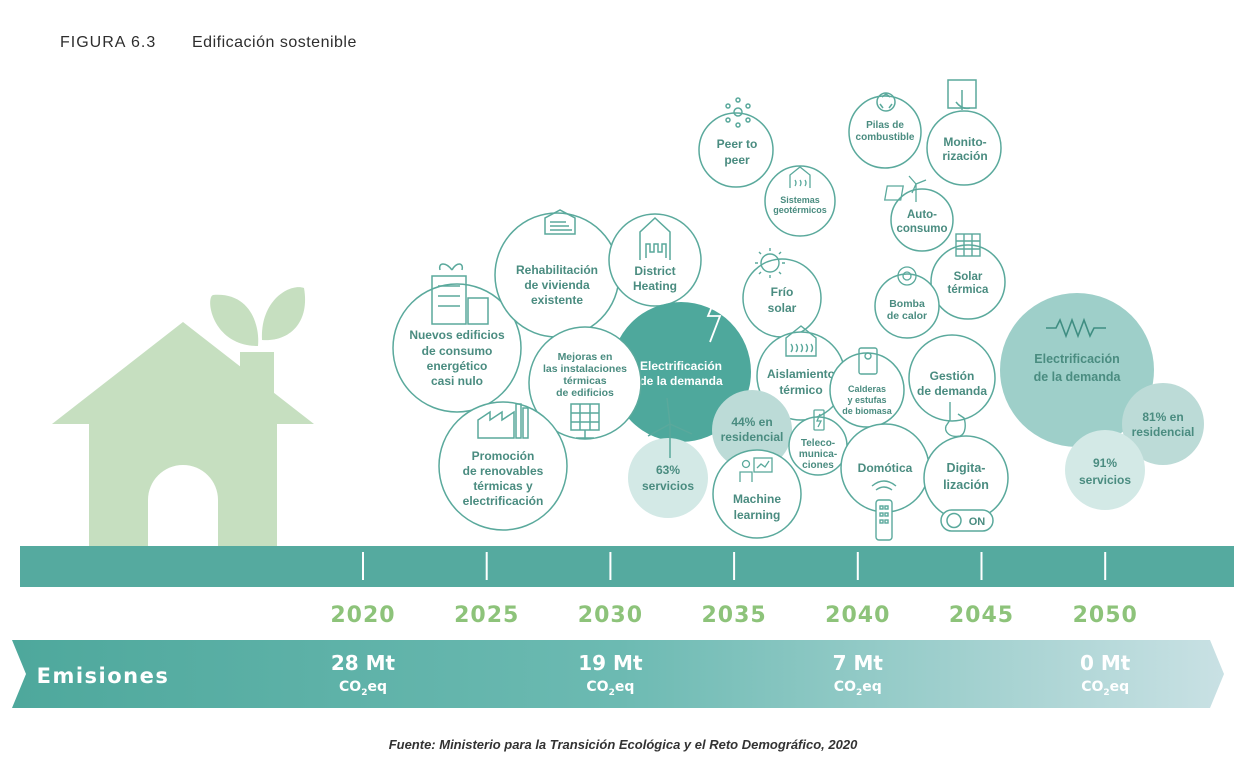 This screenshot has height=782, width=1246. I want to click on bomba-line-2: de calor, so click(907, 316).